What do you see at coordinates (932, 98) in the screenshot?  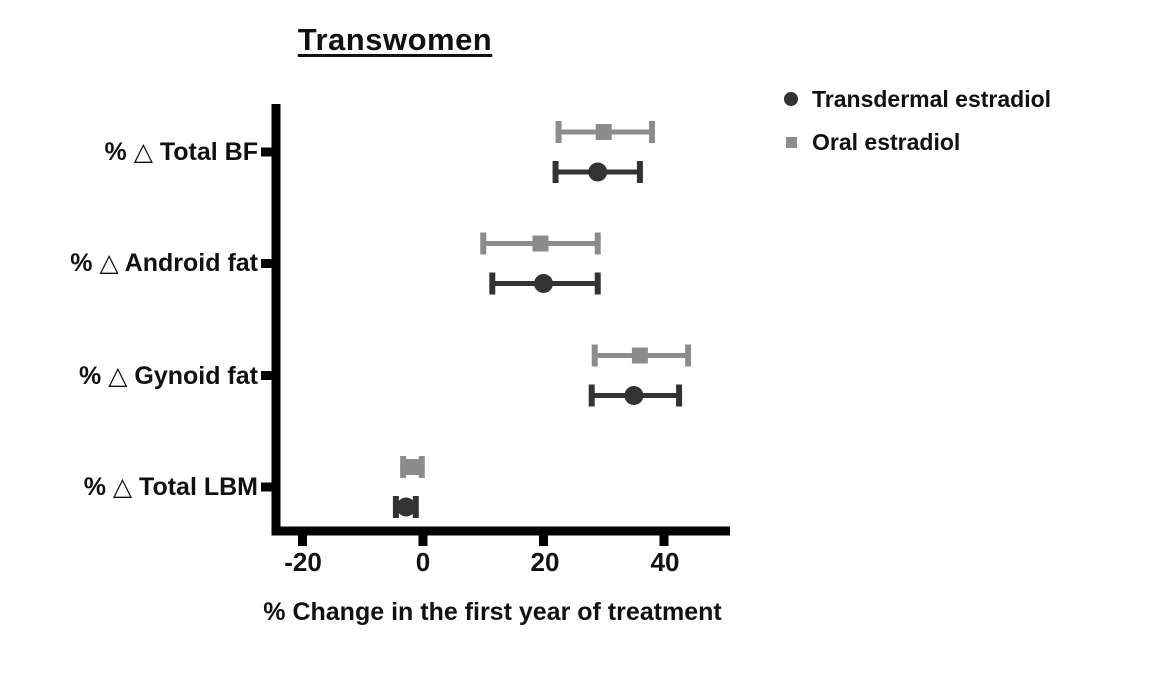 I see `legend-label: Transdermal estradiol` at bounding box center [932, 98].